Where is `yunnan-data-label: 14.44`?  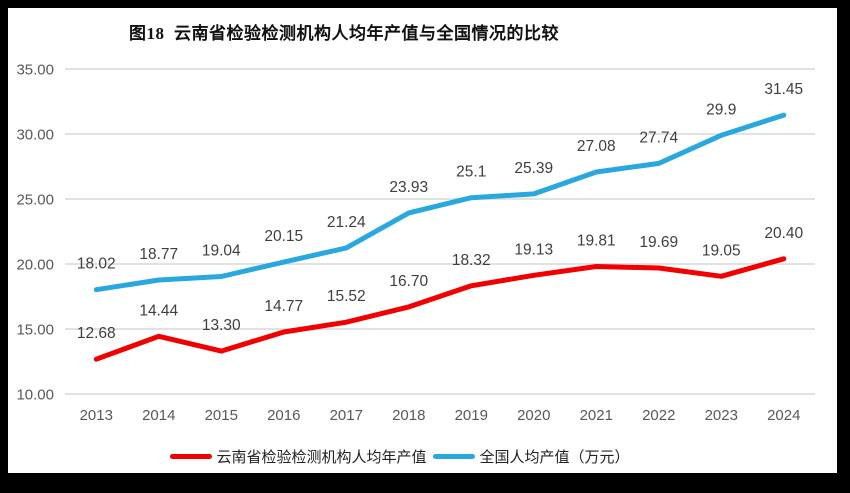
yunnan-data-label: 14.44 is located at coordinates (158, 310).